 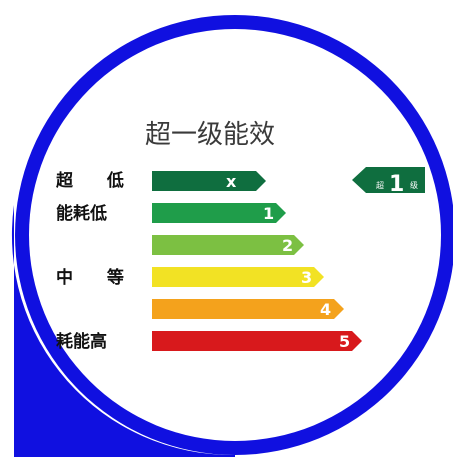 What do you see at coordinates (81, 342) in the screenshot?
I see `label-energy-high: 耗能高` at bounding box center [81, 342].